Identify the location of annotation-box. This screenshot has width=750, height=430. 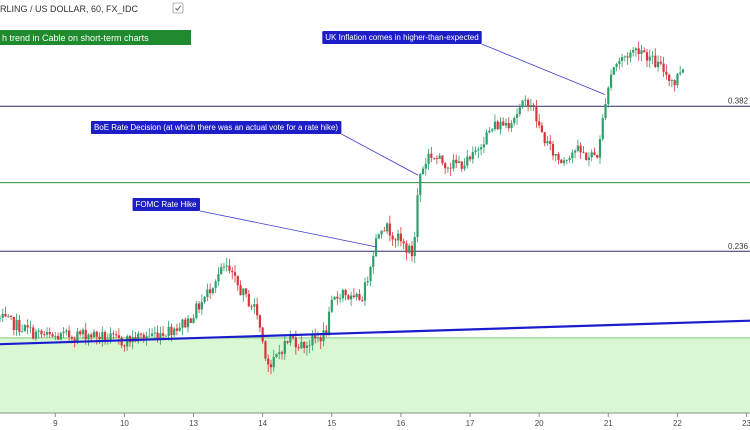
(402, 37).